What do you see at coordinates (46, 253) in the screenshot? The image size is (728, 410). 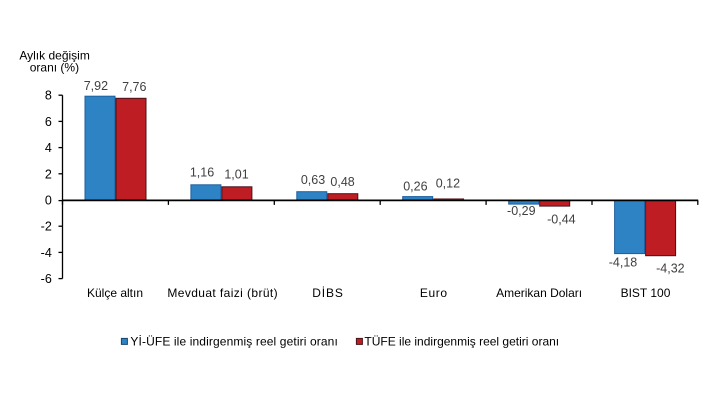 I see `svg-text: -4` at bounding box center [46, 253].